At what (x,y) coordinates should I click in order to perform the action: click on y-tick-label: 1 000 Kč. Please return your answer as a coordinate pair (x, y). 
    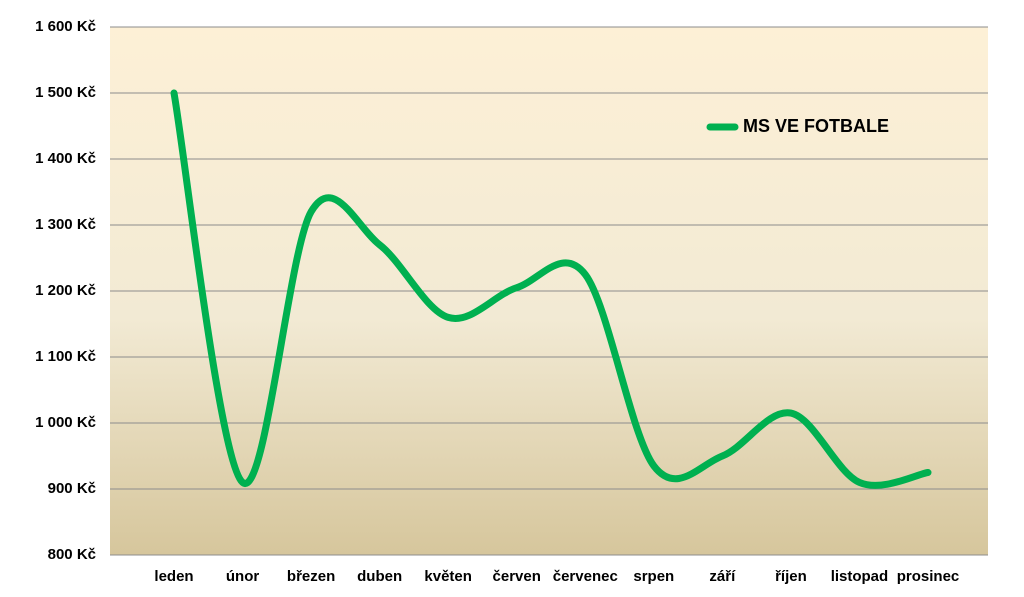
    Looking at the image, I should click on (65, 422).